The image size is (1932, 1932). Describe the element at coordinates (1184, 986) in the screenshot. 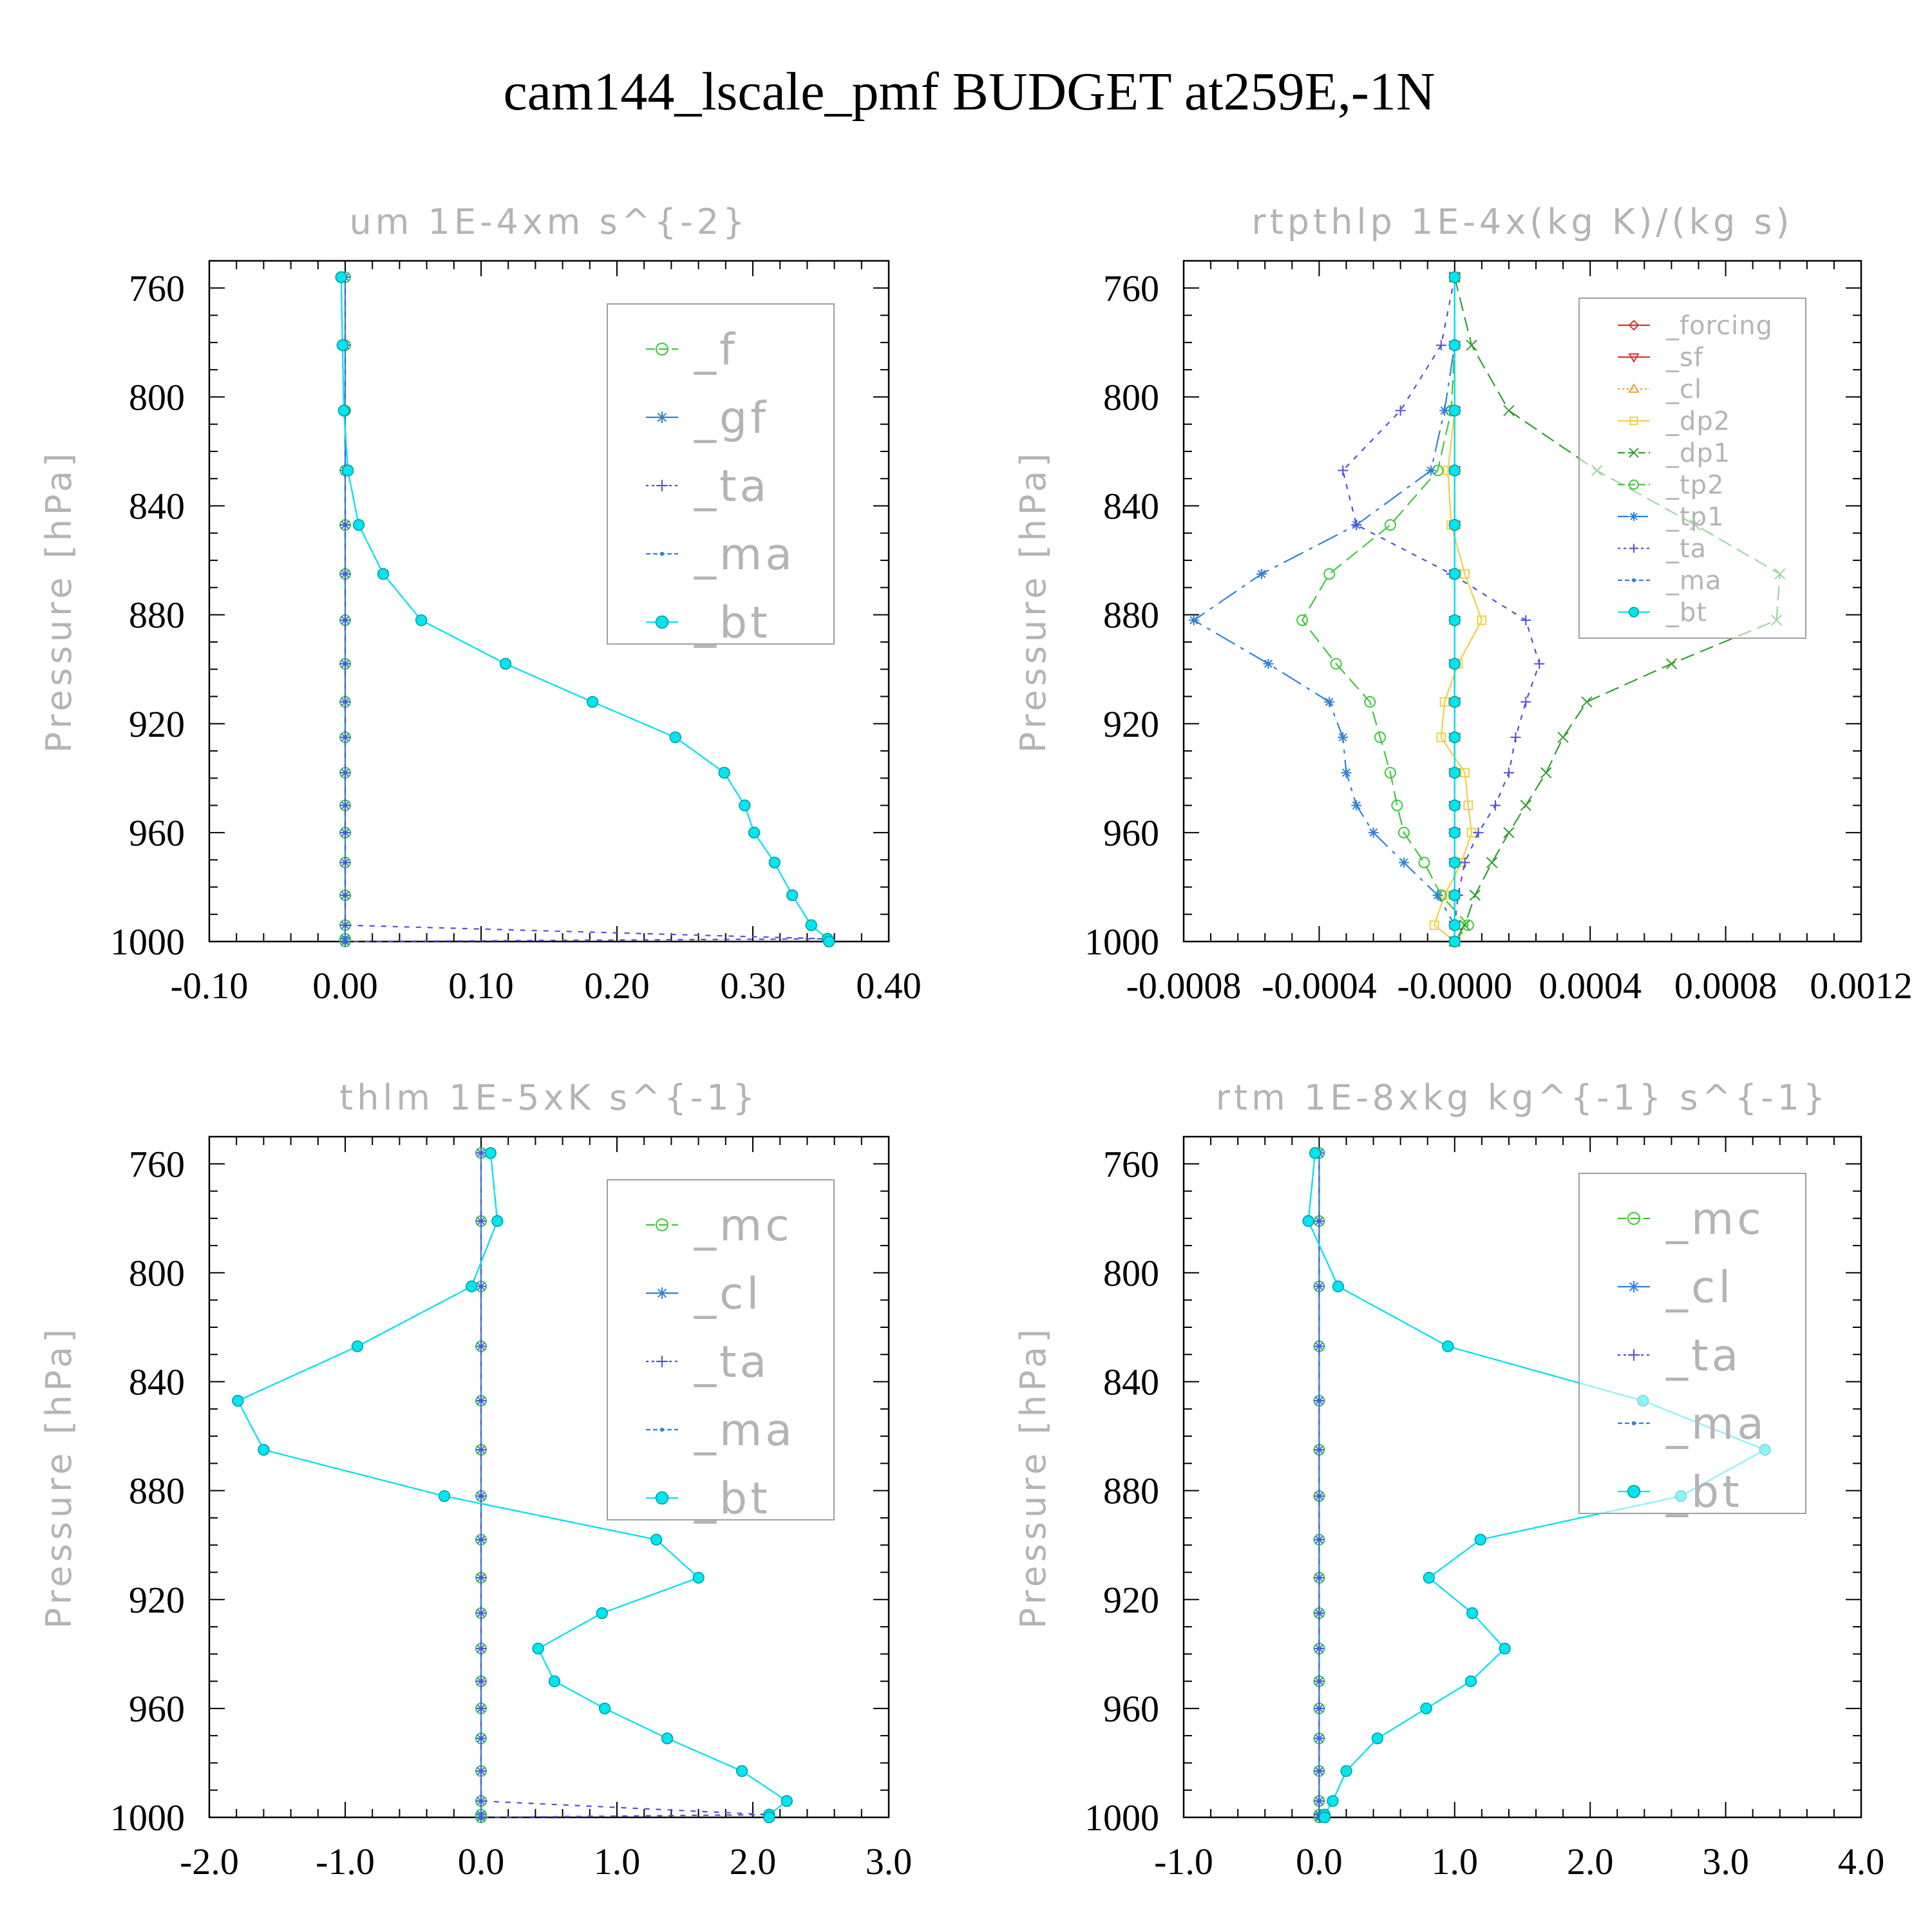

I see `x-tick-label: -0.0008` at that location.